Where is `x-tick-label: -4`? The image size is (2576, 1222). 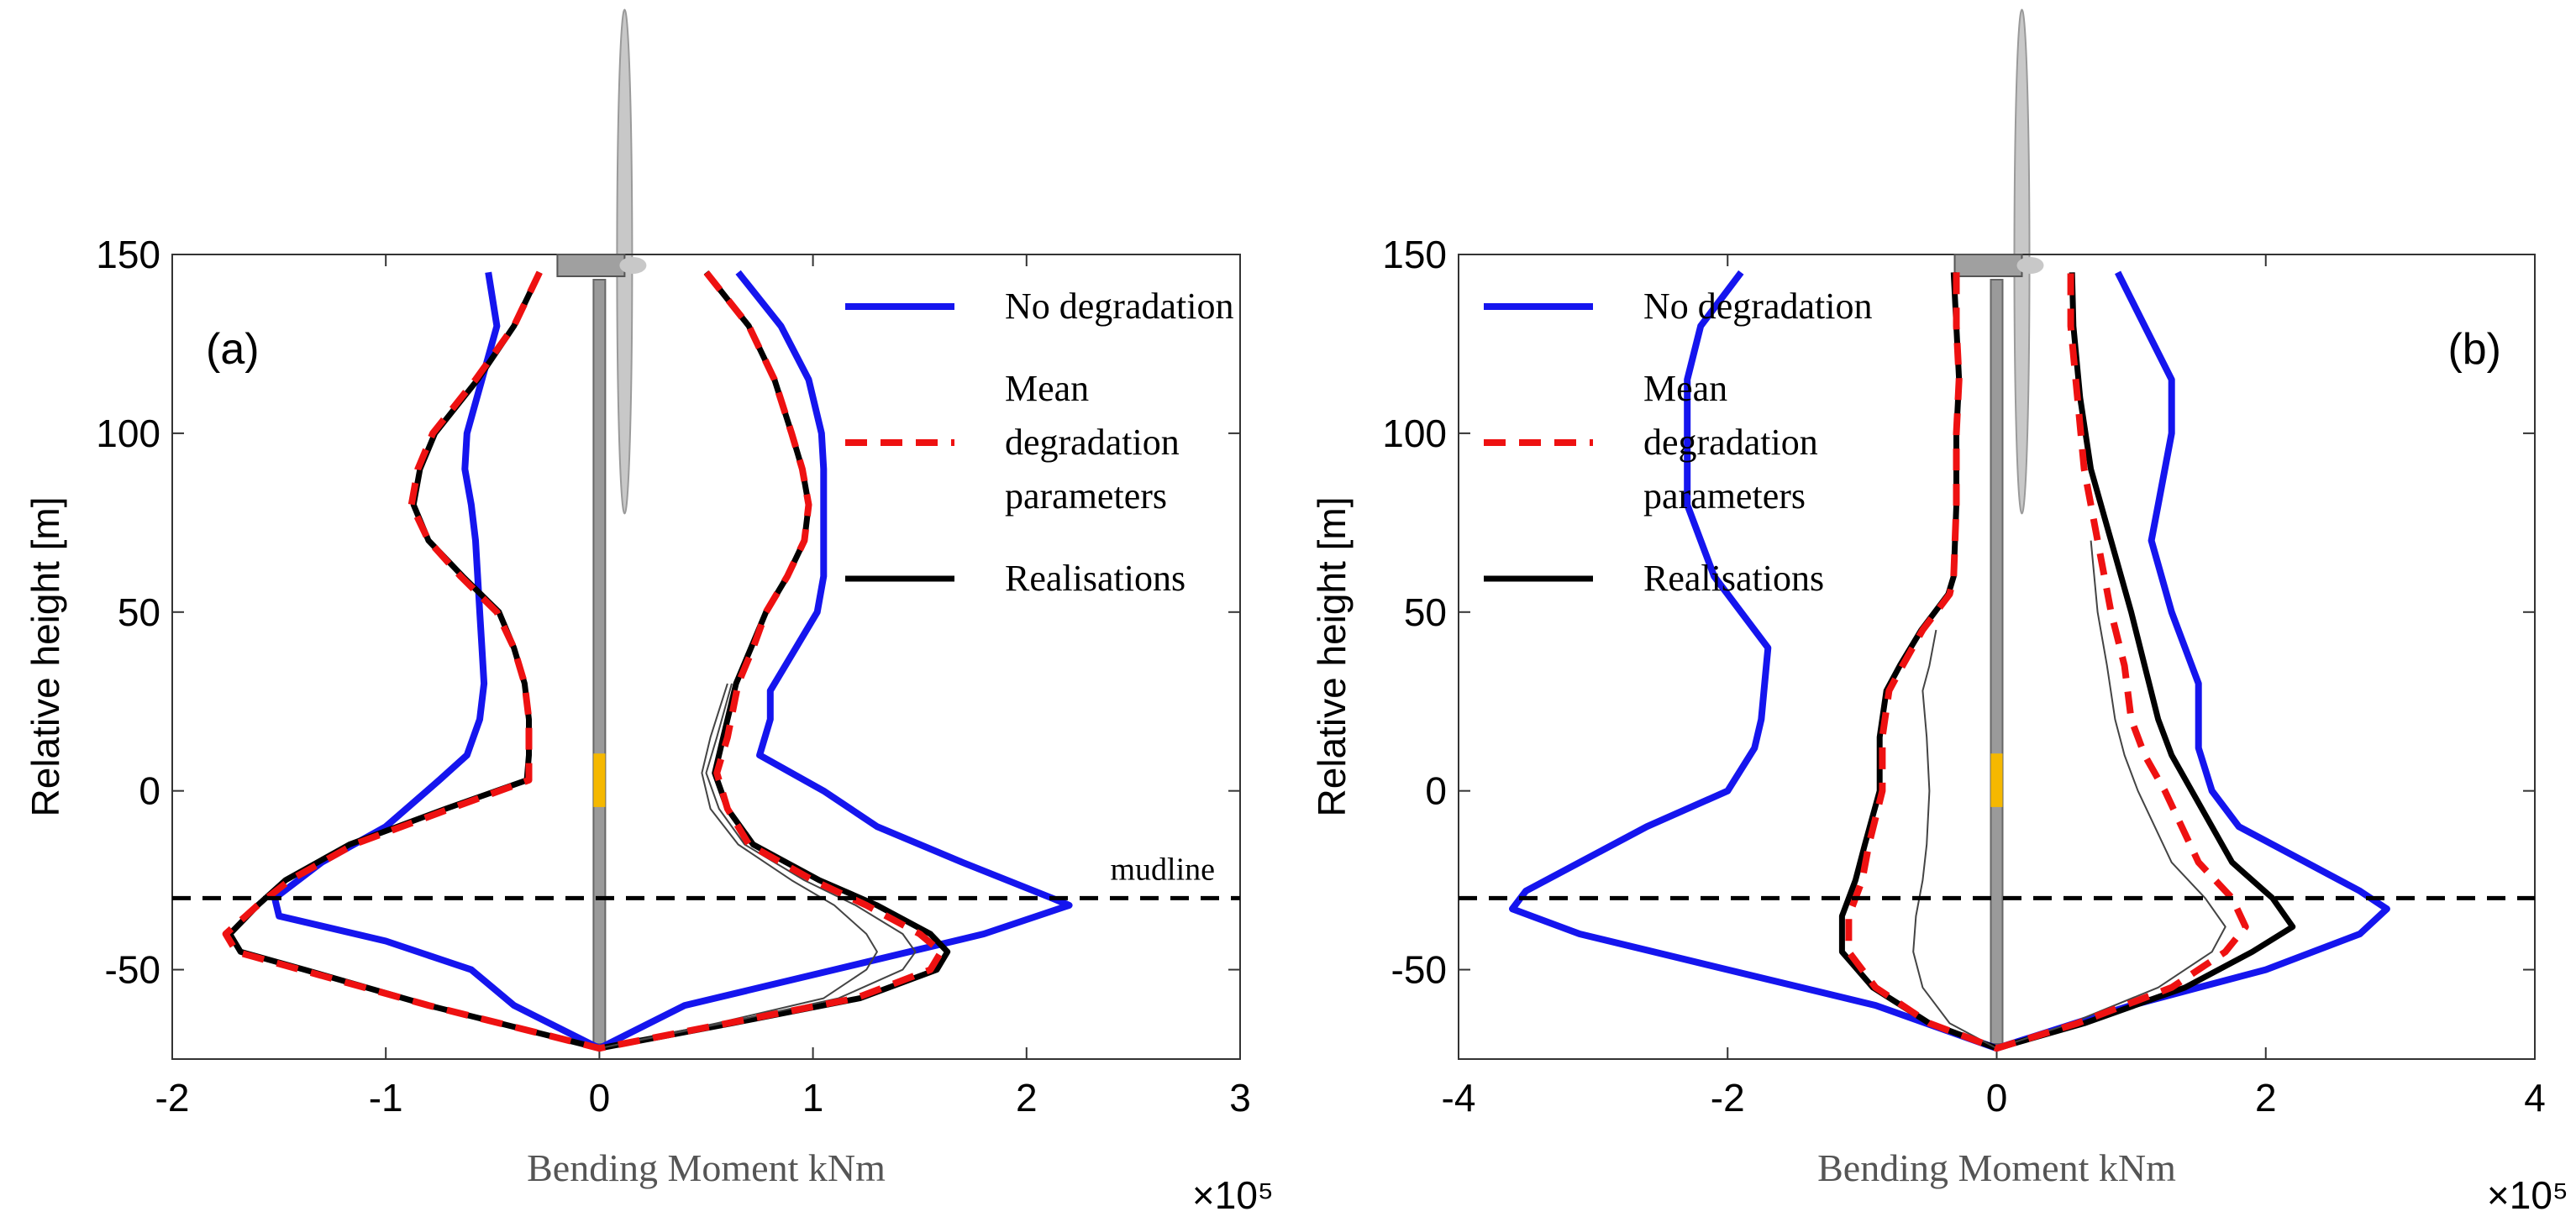 x-tick-label: -4 is located at coordinates (1459, 1098).